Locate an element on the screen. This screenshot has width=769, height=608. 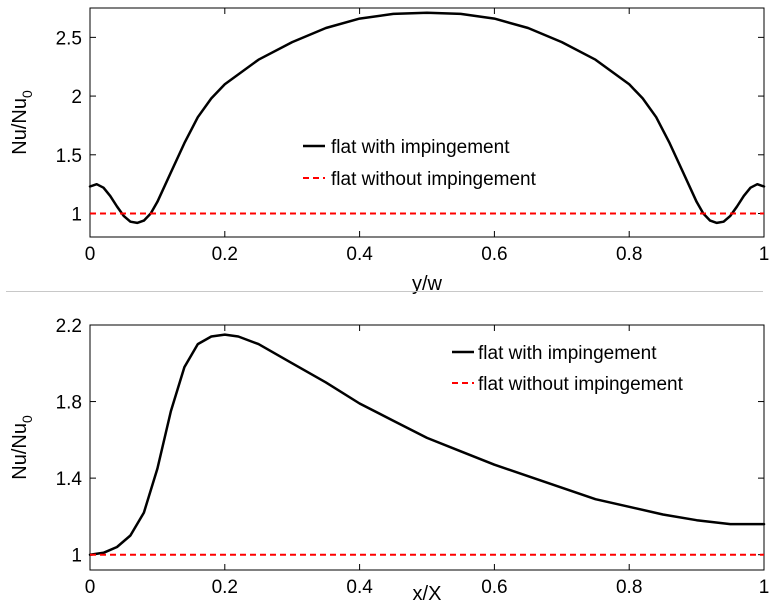
y-tick-label: 2.2 is located at coordinates (69, 326).